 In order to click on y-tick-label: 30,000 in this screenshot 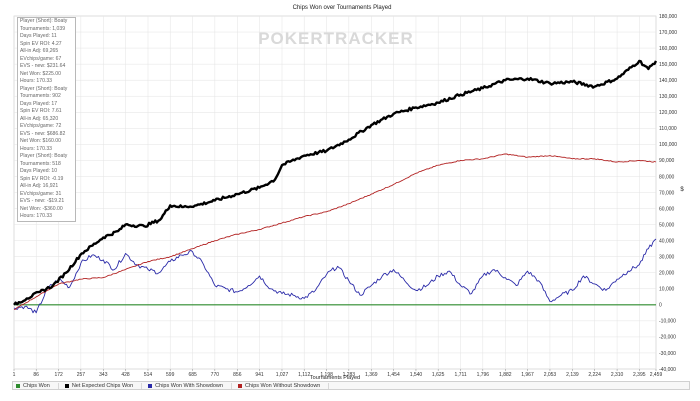, I will do `click(667, 257)`.